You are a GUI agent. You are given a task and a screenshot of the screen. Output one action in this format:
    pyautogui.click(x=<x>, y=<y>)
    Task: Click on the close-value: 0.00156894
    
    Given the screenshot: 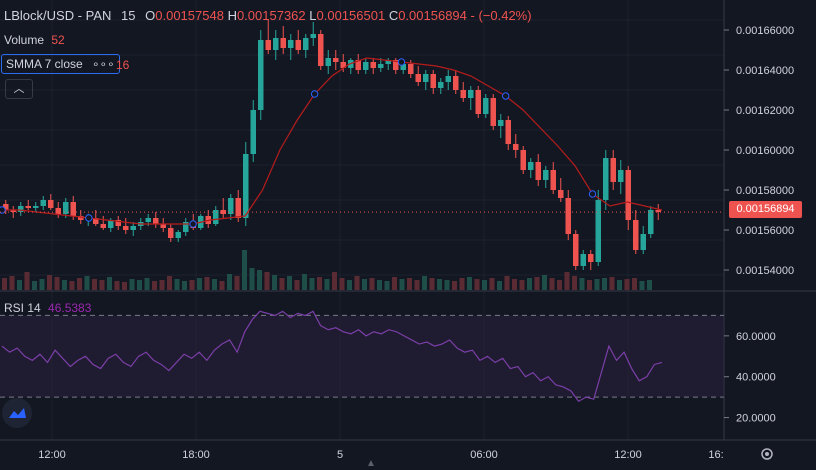 What is the action you would take?
    pyautogui.click(x=432, y=15)
    